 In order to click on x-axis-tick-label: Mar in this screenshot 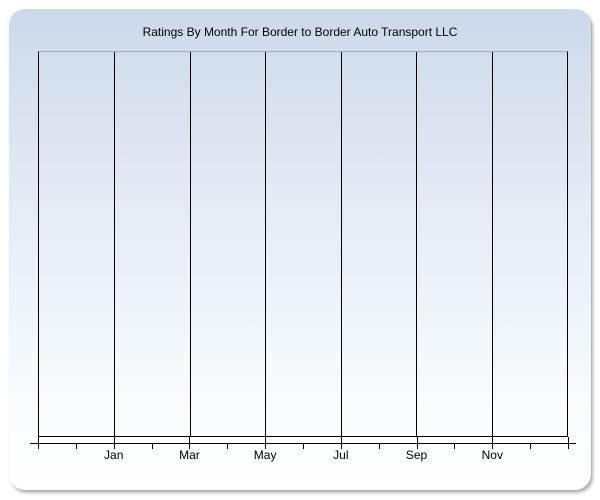, I will do `click(189, 455)`.